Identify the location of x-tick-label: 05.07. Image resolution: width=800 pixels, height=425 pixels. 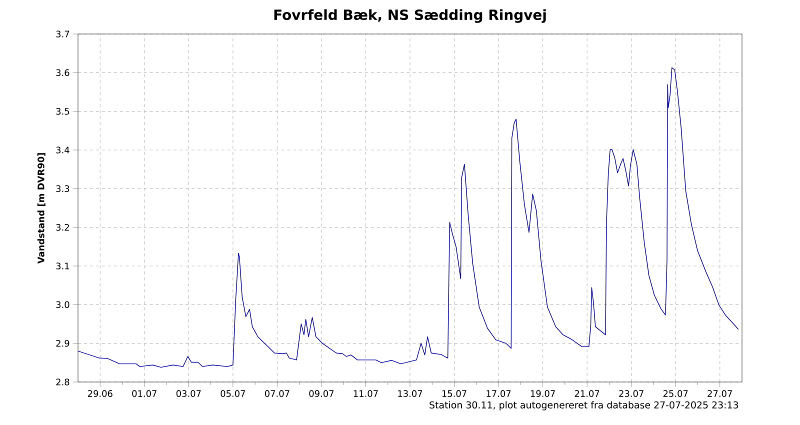
(233, 393).